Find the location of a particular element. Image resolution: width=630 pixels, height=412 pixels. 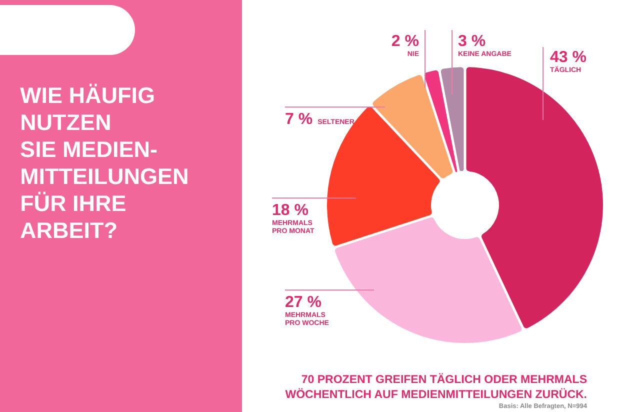

data-label: 43 % is located at coordinates (568, 57).